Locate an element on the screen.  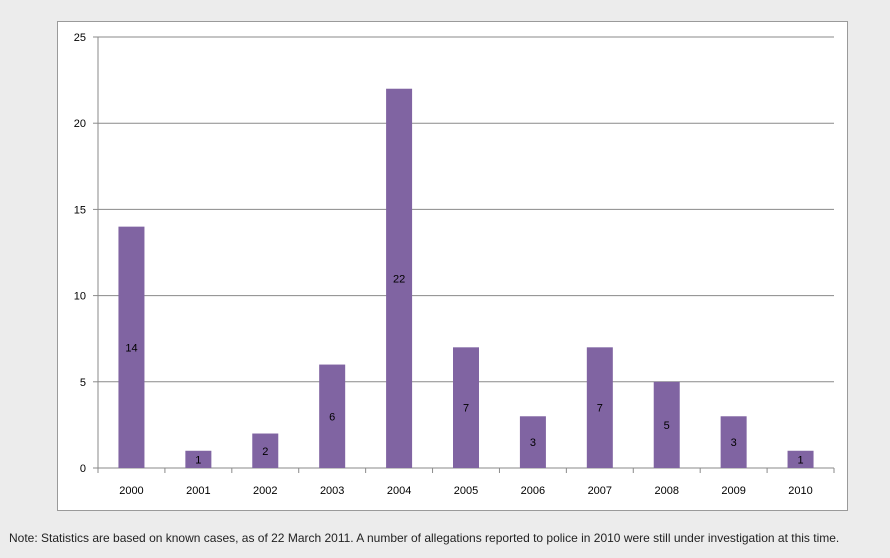
bar-2010 is located at coordinates (800, 459).